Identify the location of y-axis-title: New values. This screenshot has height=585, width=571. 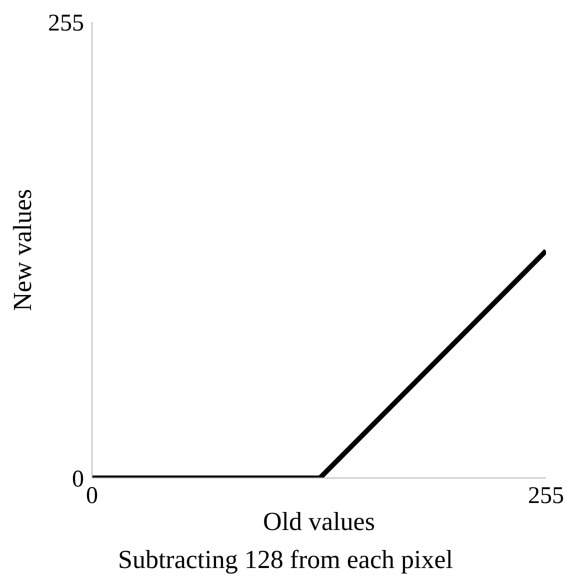
(23, 250).